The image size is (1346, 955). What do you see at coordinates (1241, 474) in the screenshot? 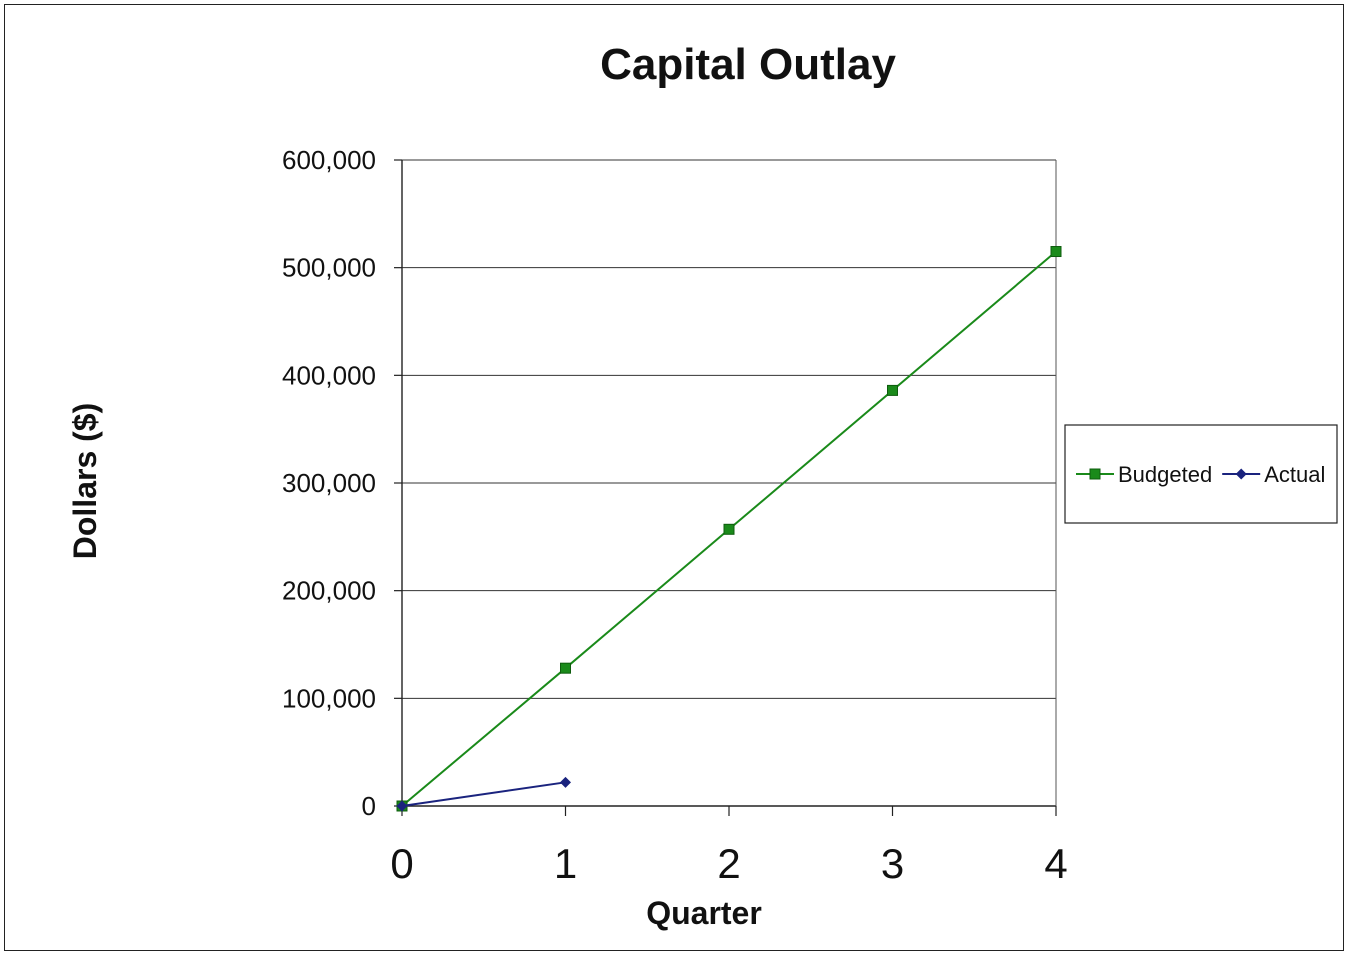
I see `legend-marker-actual` at bounding box center [1241, 474].